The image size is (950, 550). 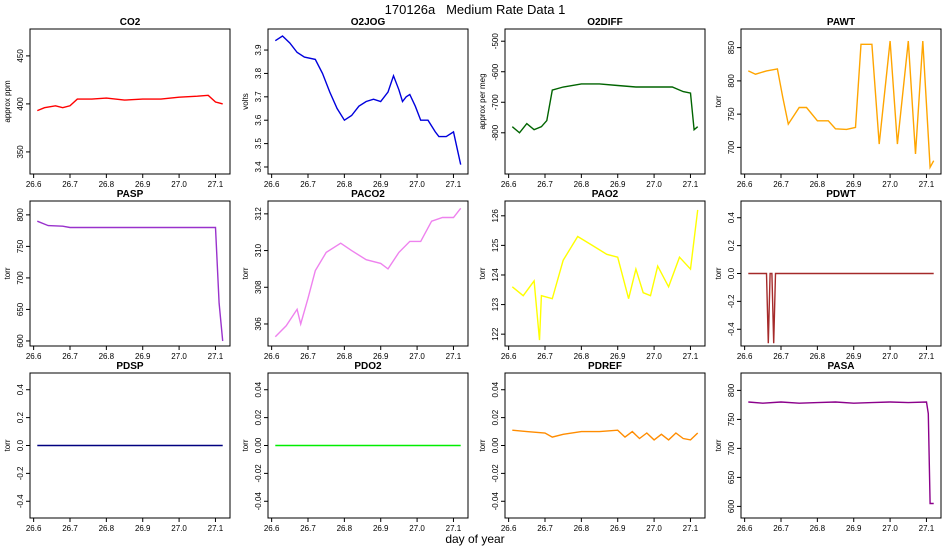 I want to click on y-tick-label: 3.9, so click(x=258, y=50).